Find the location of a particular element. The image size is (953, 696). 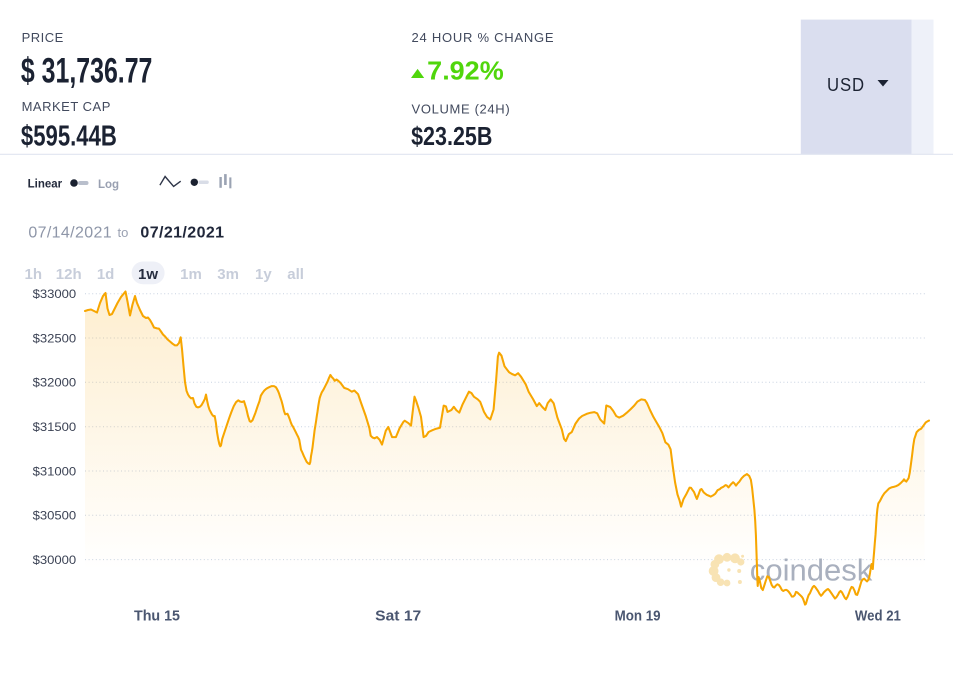

svg-text: Thu 15 is located at coordinates (157, 615).